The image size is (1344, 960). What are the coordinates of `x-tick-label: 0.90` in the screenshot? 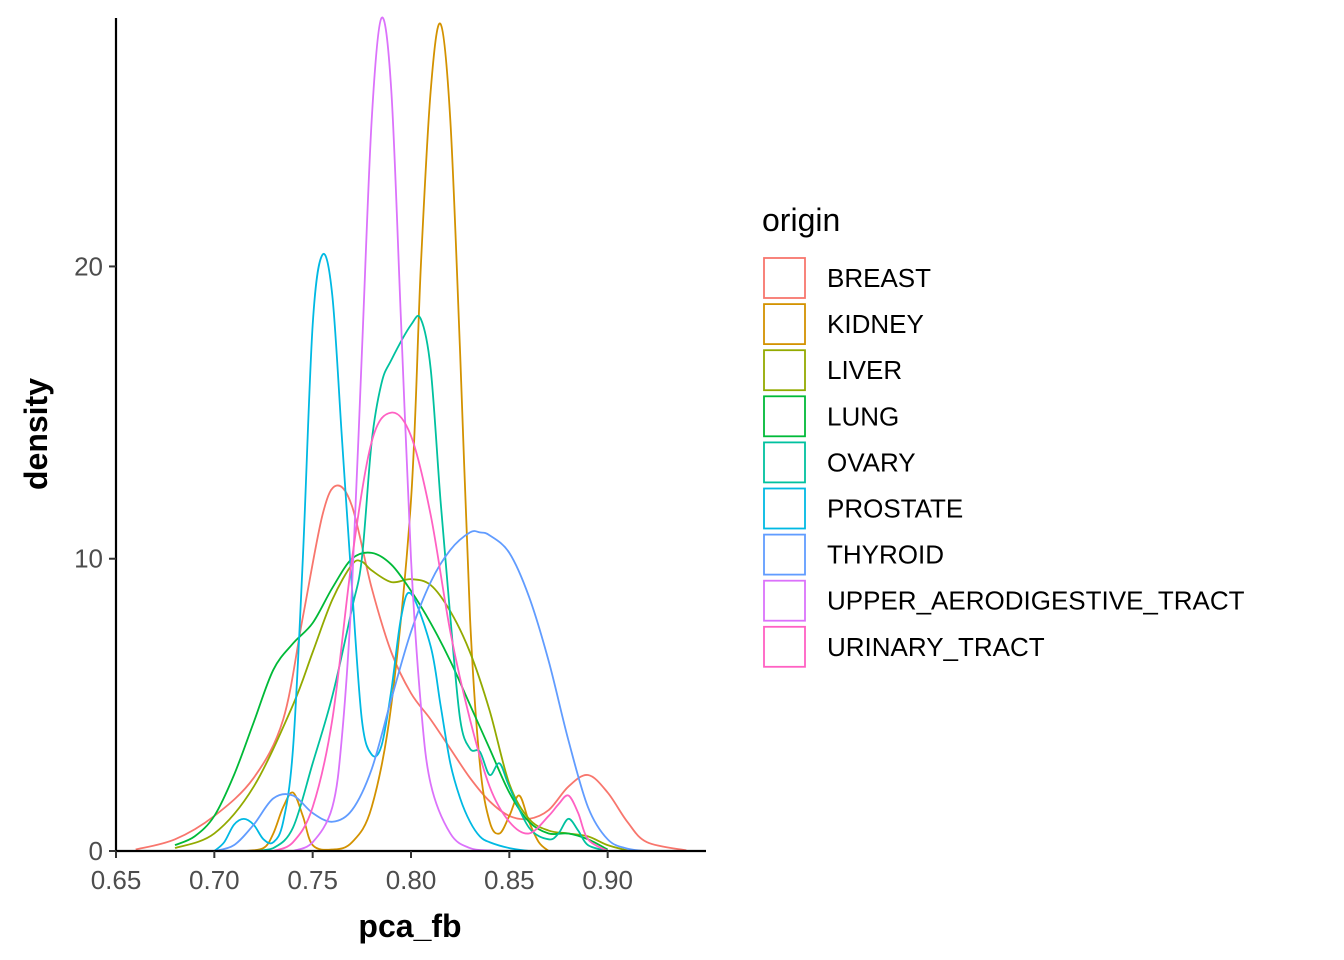 It's located at (607, 880).